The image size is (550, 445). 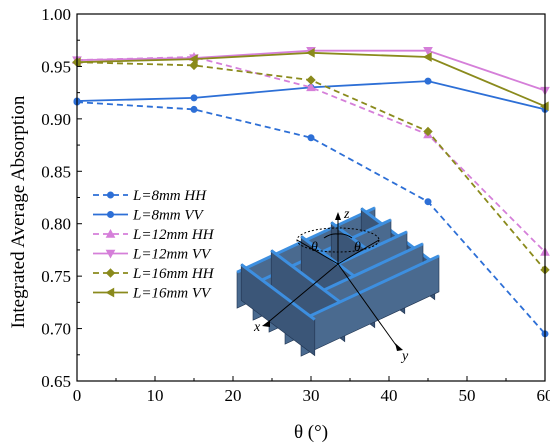 I want to click on inset-label-theta_right: θ, so click(x=357, y=247).